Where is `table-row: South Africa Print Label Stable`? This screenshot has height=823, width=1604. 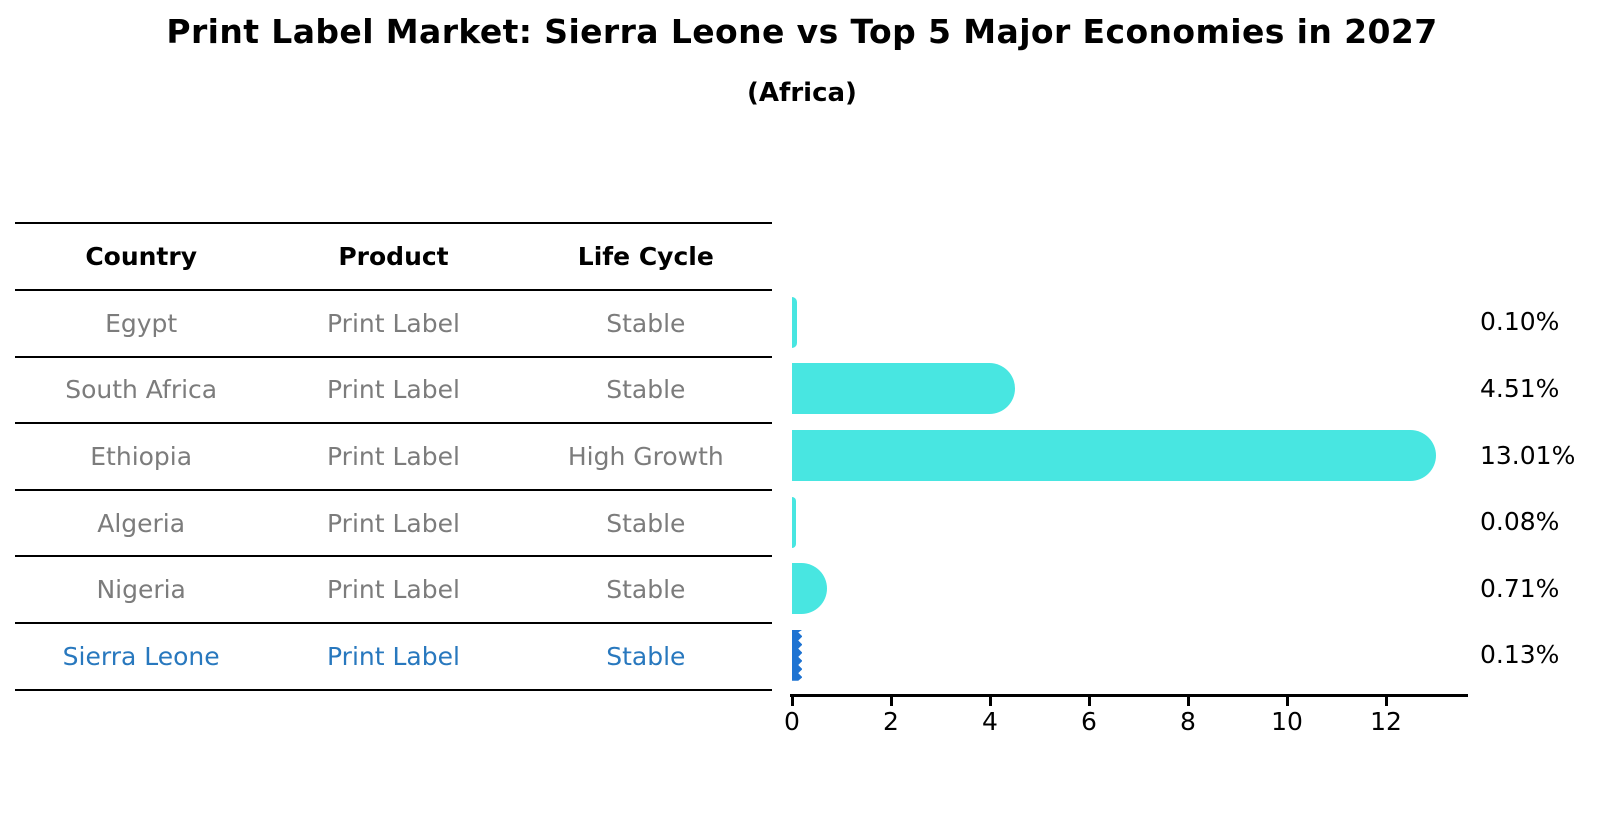
table-row: South Africa Print Label Stable is located at coordinates (393, 391).